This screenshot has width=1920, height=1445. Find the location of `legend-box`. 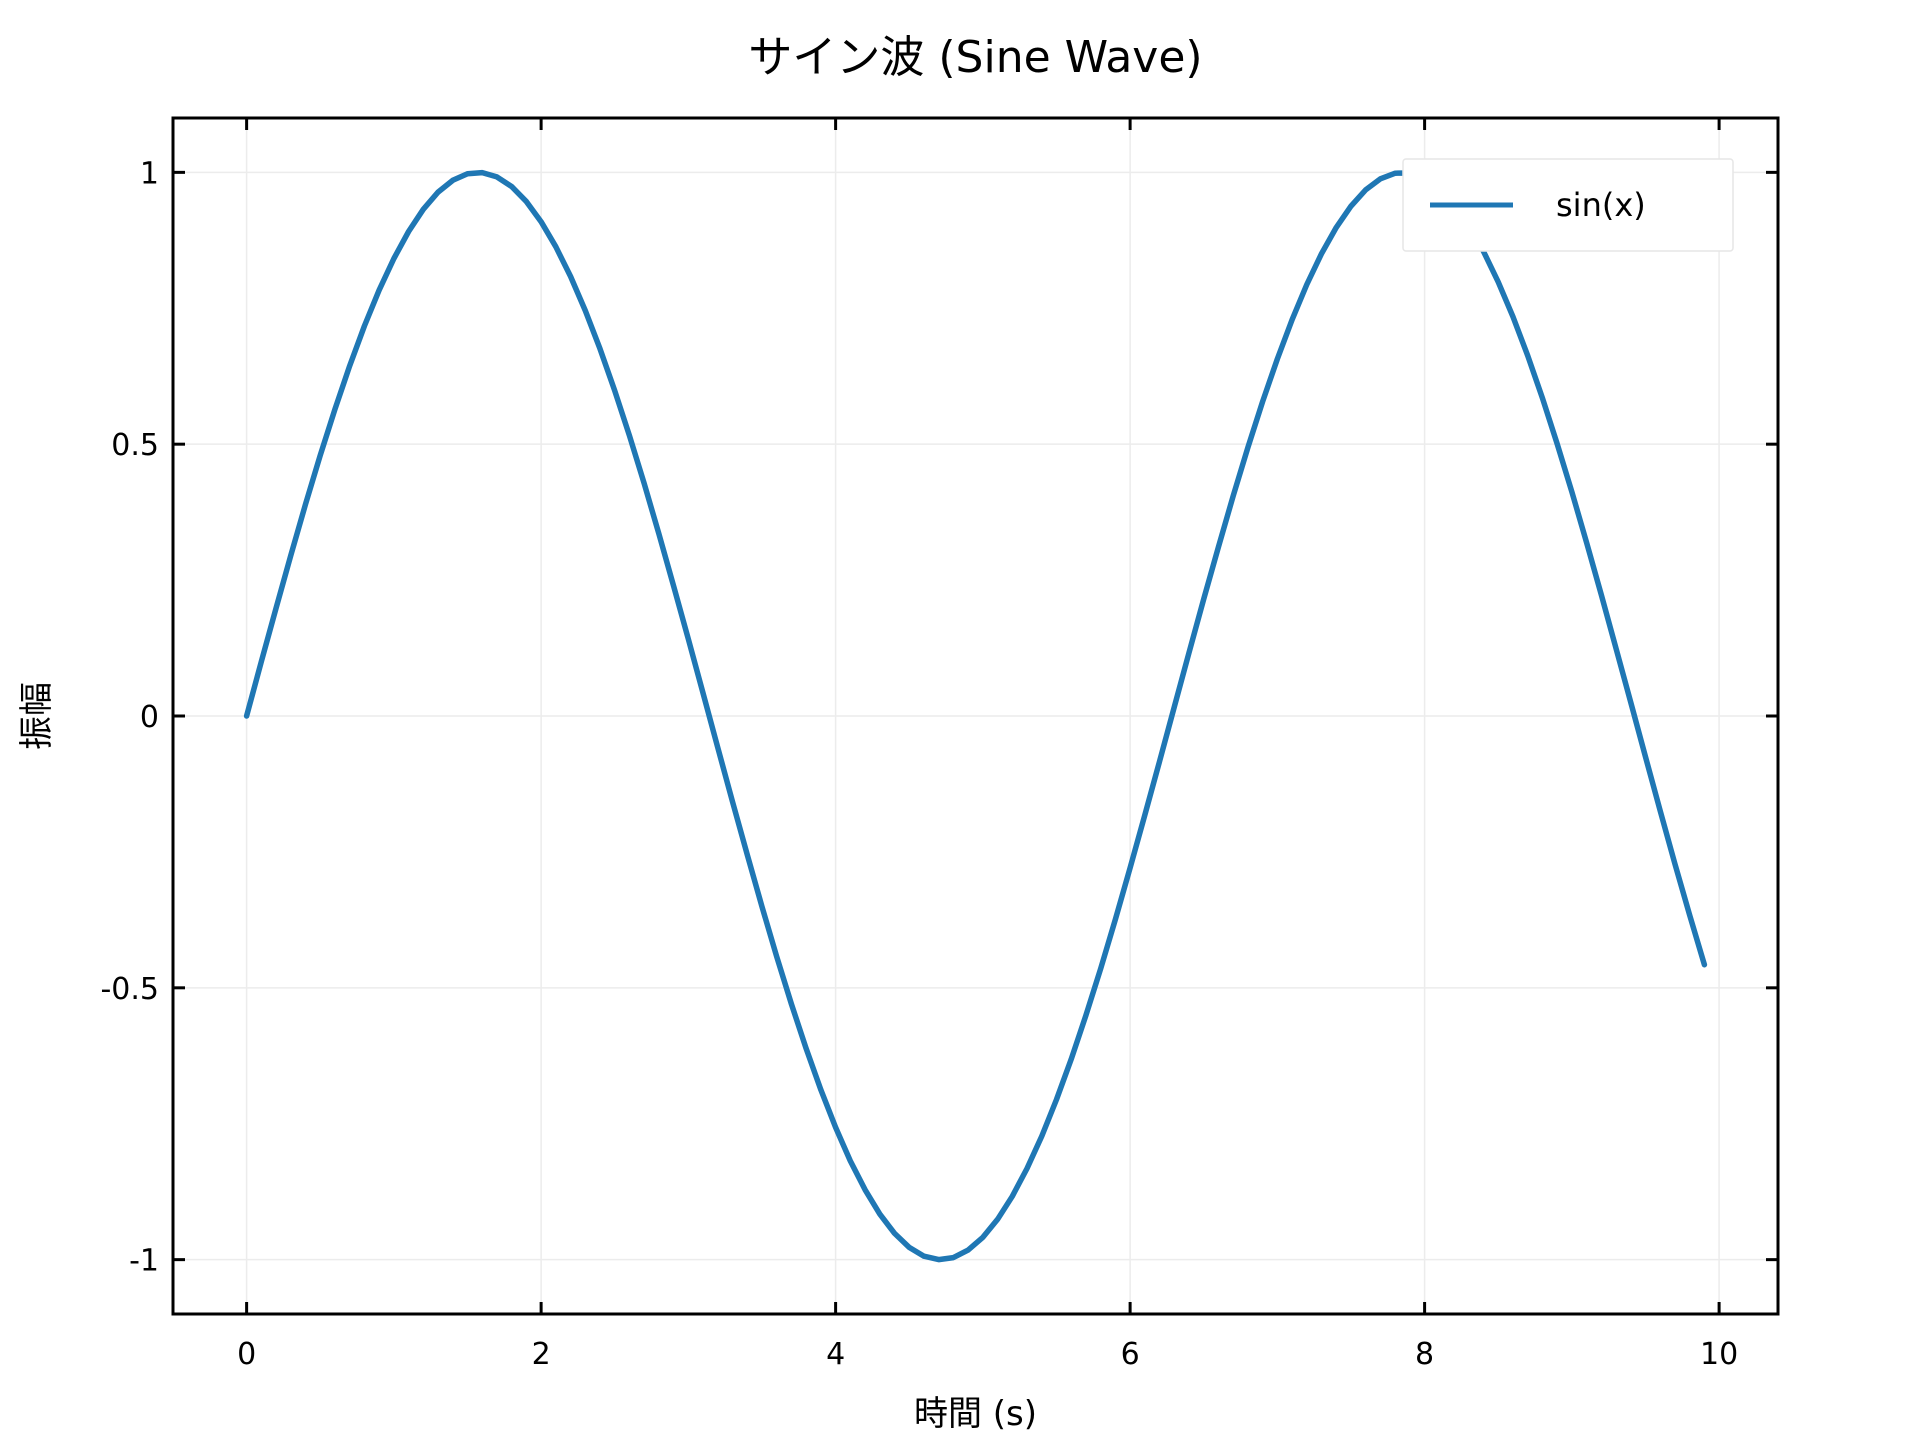

legend-box is located at coordinates (1568, 205).